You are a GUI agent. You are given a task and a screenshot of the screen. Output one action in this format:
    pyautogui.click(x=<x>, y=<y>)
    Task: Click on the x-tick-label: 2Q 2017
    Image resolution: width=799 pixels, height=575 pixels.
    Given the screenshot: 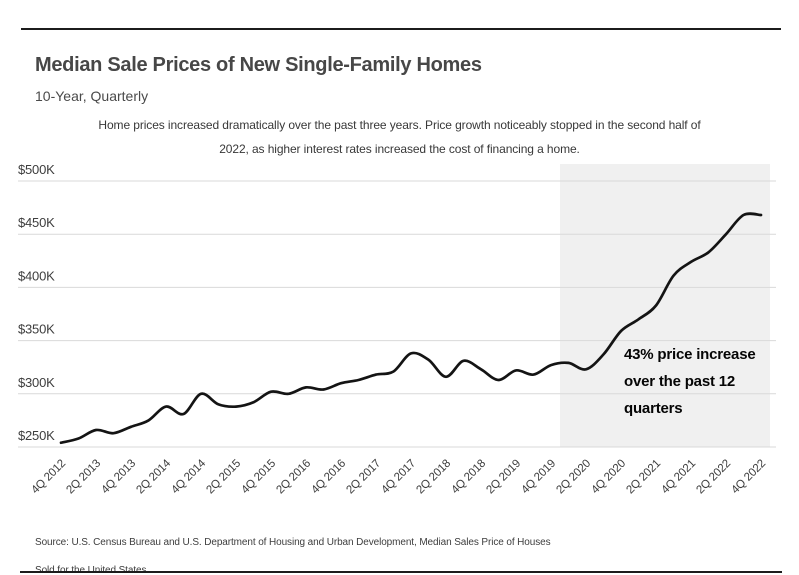 What is the action you would take?
    pyautogui.click(x=363, y=477)
    